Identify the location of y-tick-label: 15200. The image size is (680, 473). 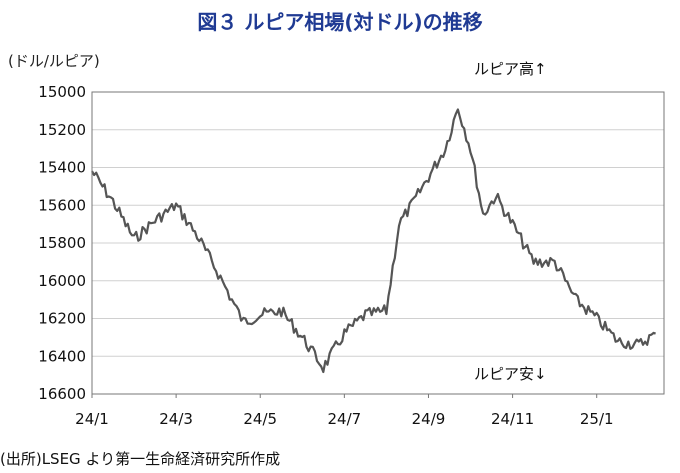
(62, 130).